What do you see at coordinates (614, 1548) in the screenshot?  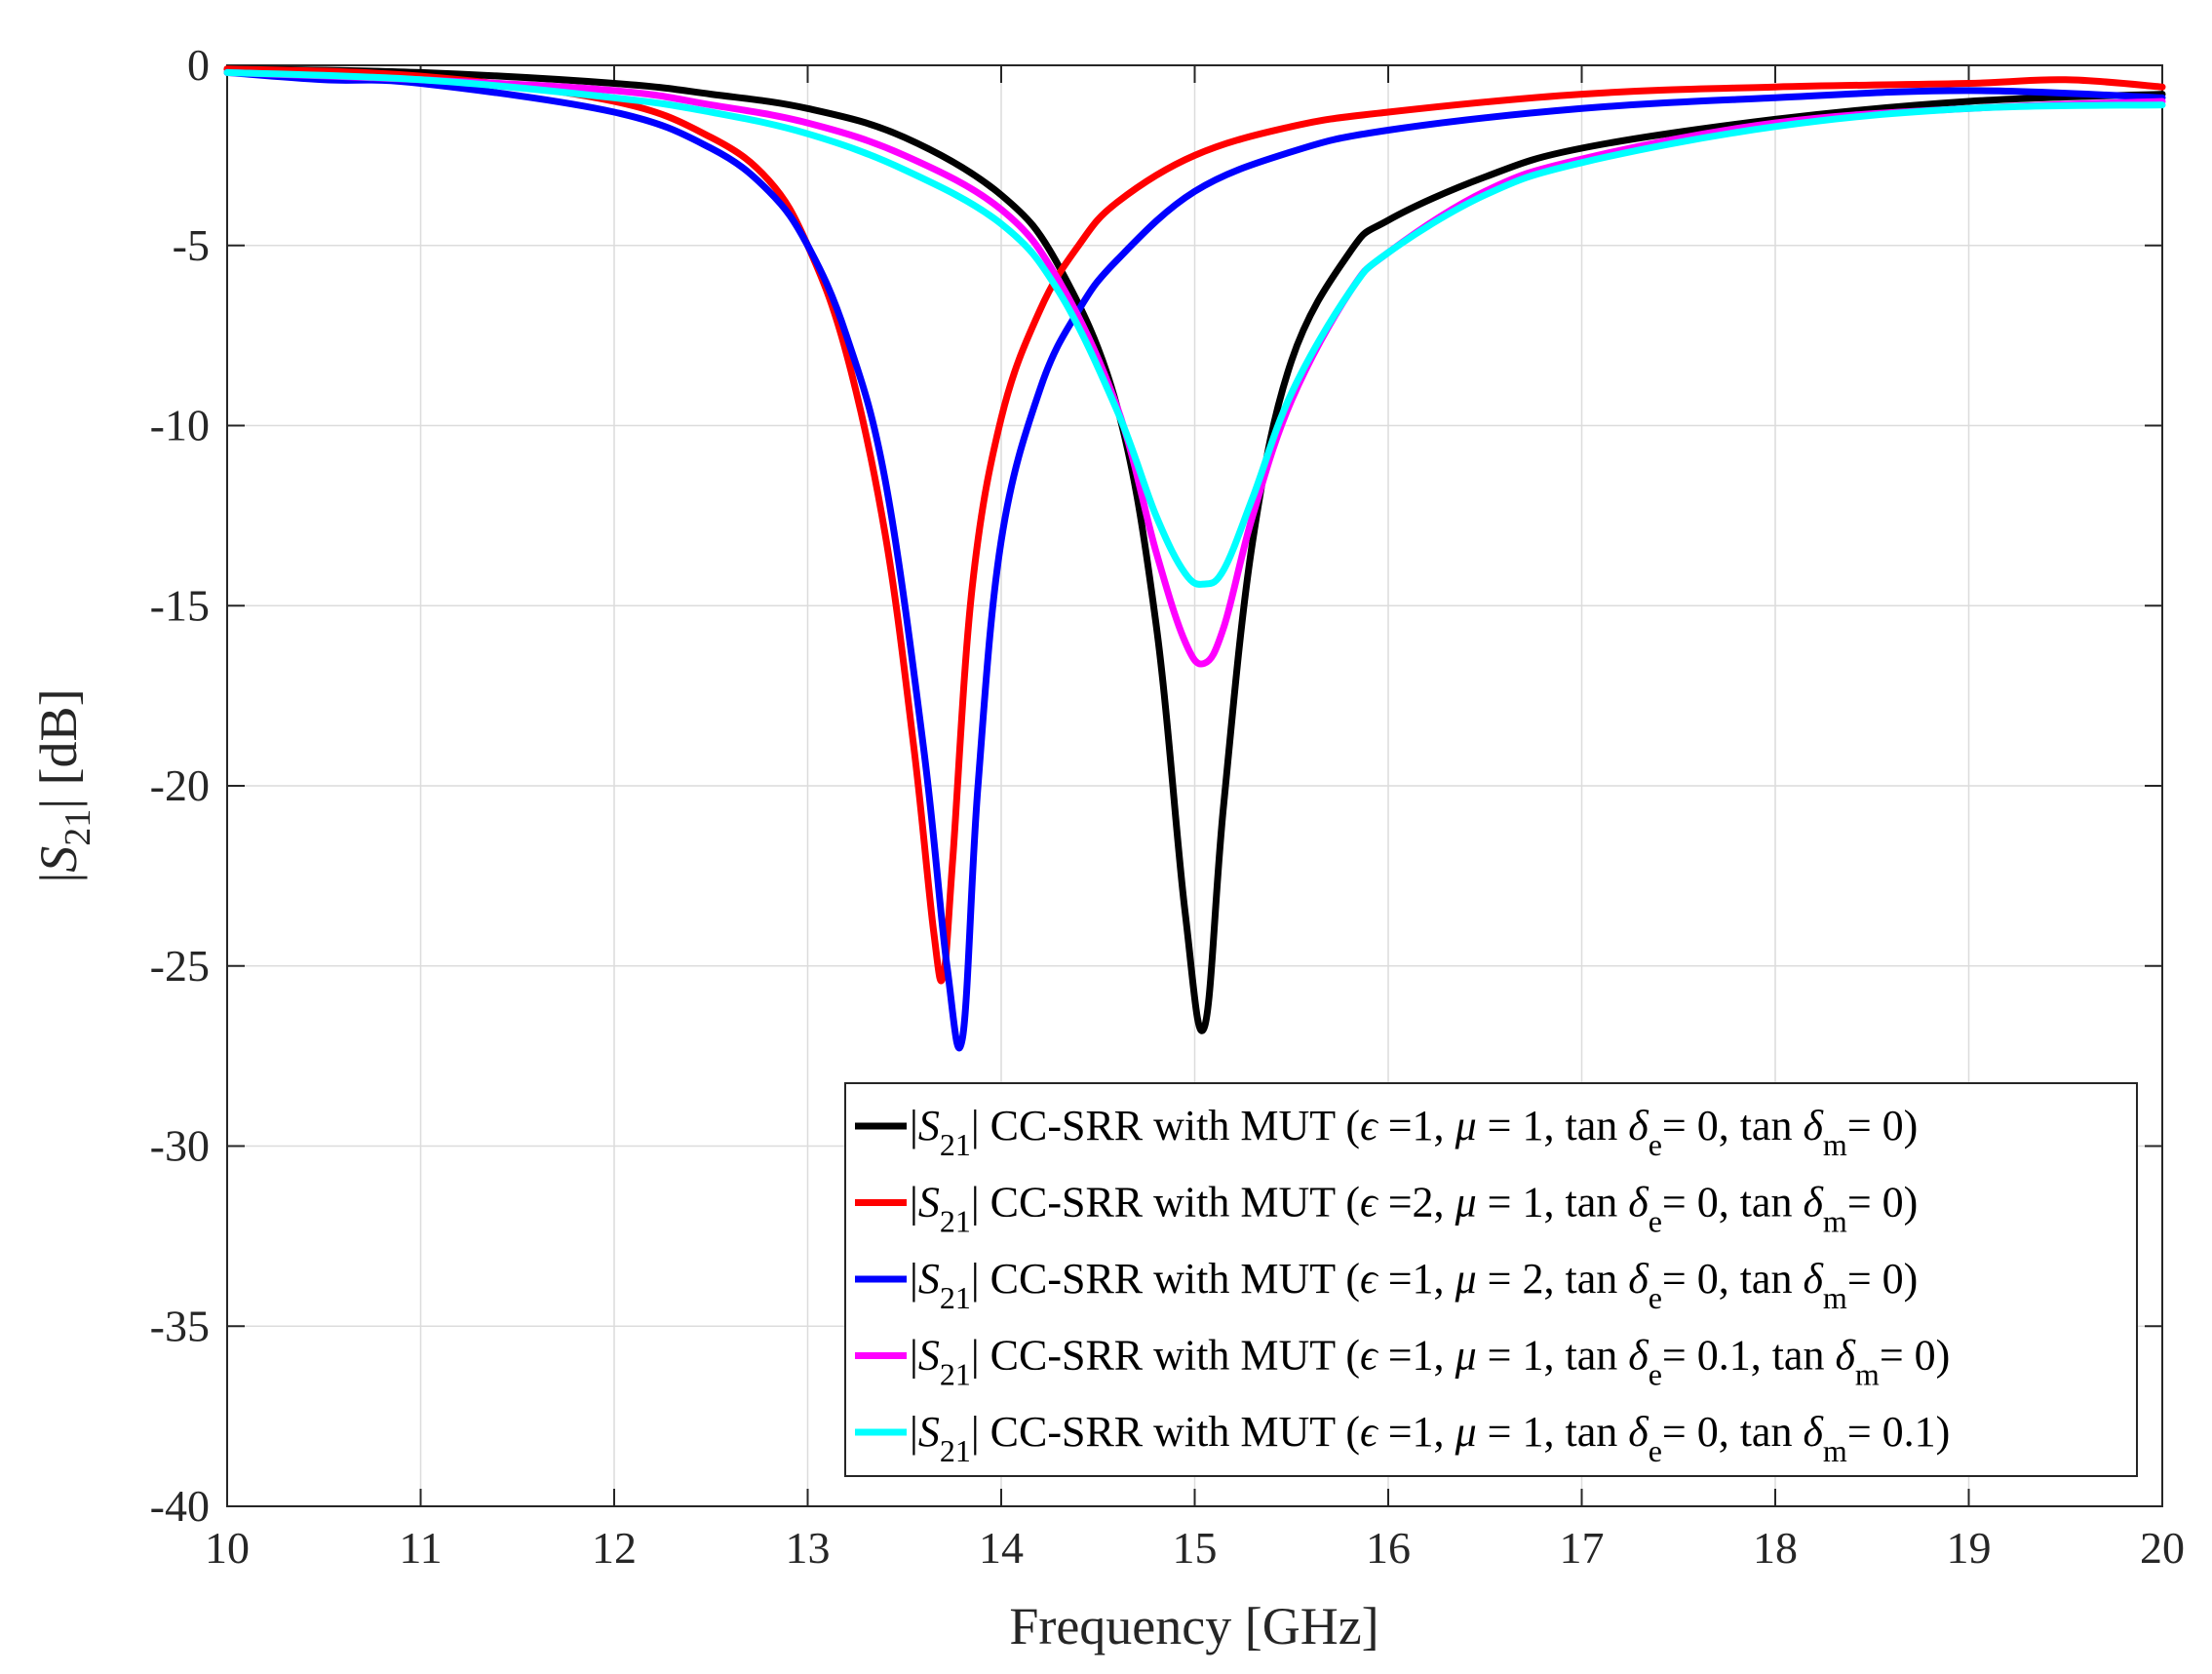 I see `x-tick-label: 12` at bounding box center [614, 1548].